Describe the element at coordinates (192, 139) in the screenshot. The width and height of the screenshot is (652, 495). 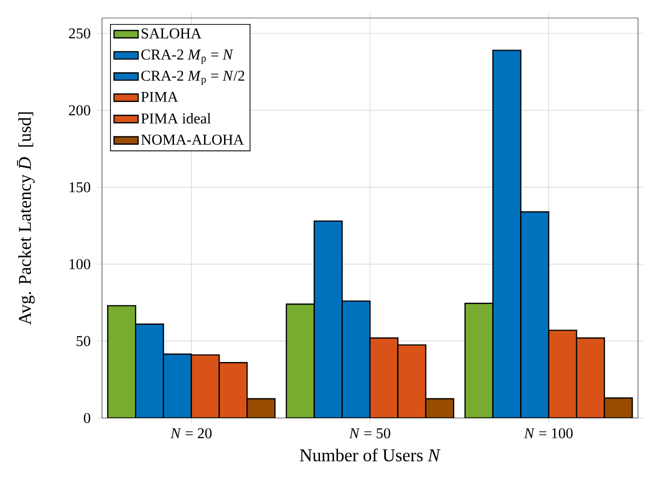
I see `legend-label: NOMA-ALOHA` at that location.